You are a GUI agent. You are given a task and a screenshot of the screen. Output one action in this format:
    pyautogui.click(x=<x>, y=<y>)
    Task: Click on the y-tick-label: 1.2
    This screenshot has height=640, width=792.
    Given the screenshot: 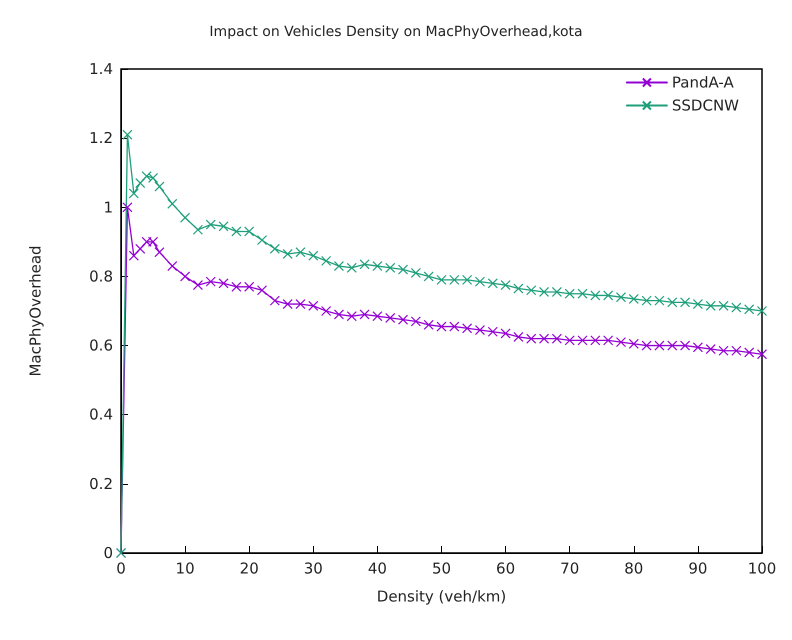 What is the action you would take?
    pyautogui.click(x=101, y=138)
    